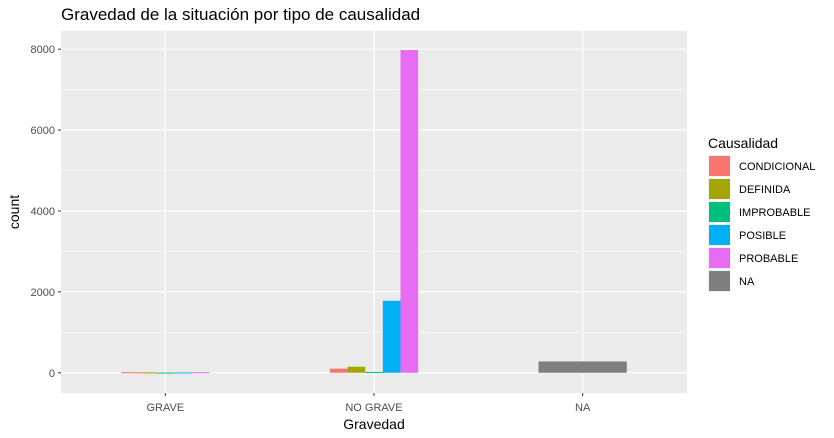 This screenshot has height=438, width=834. Describe the element at coordinates (409, 211) in the screenshot. I see `bar-probable-no-grave` at that location.